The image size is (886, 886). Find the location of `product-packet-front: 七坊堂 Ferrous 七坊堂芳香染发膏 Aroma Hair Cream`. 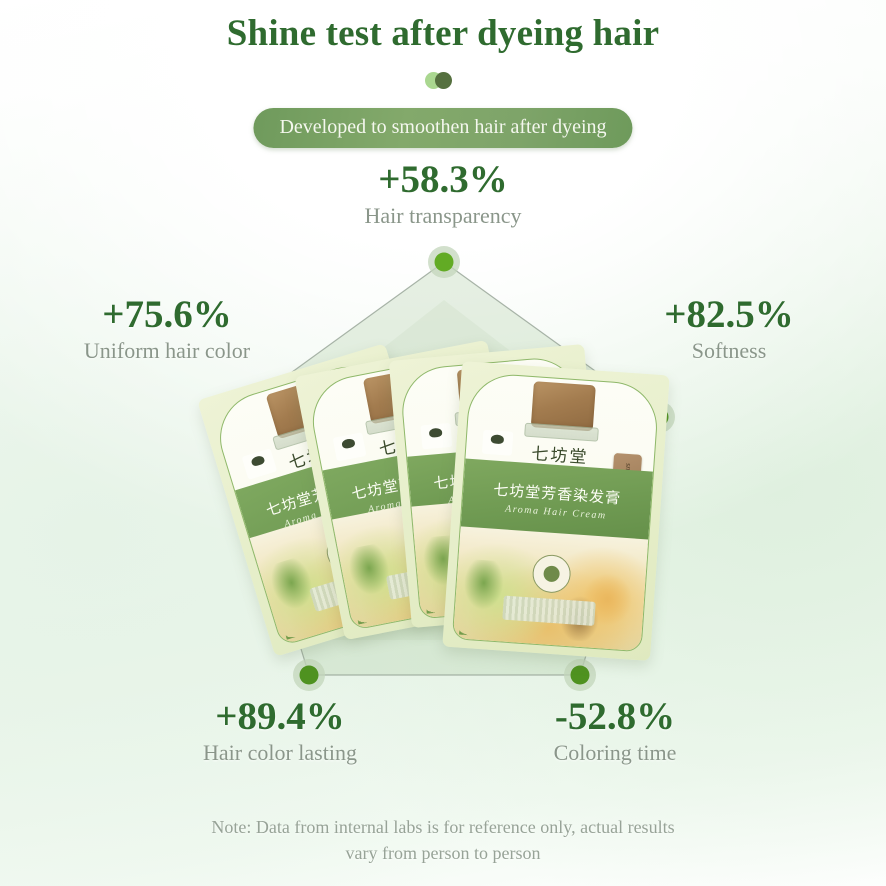

product-packet-front: 七坊堂 Ferrous 七坊堂芳香染发膏 Aroma Hair Cream is located at coordinates (556, 511).